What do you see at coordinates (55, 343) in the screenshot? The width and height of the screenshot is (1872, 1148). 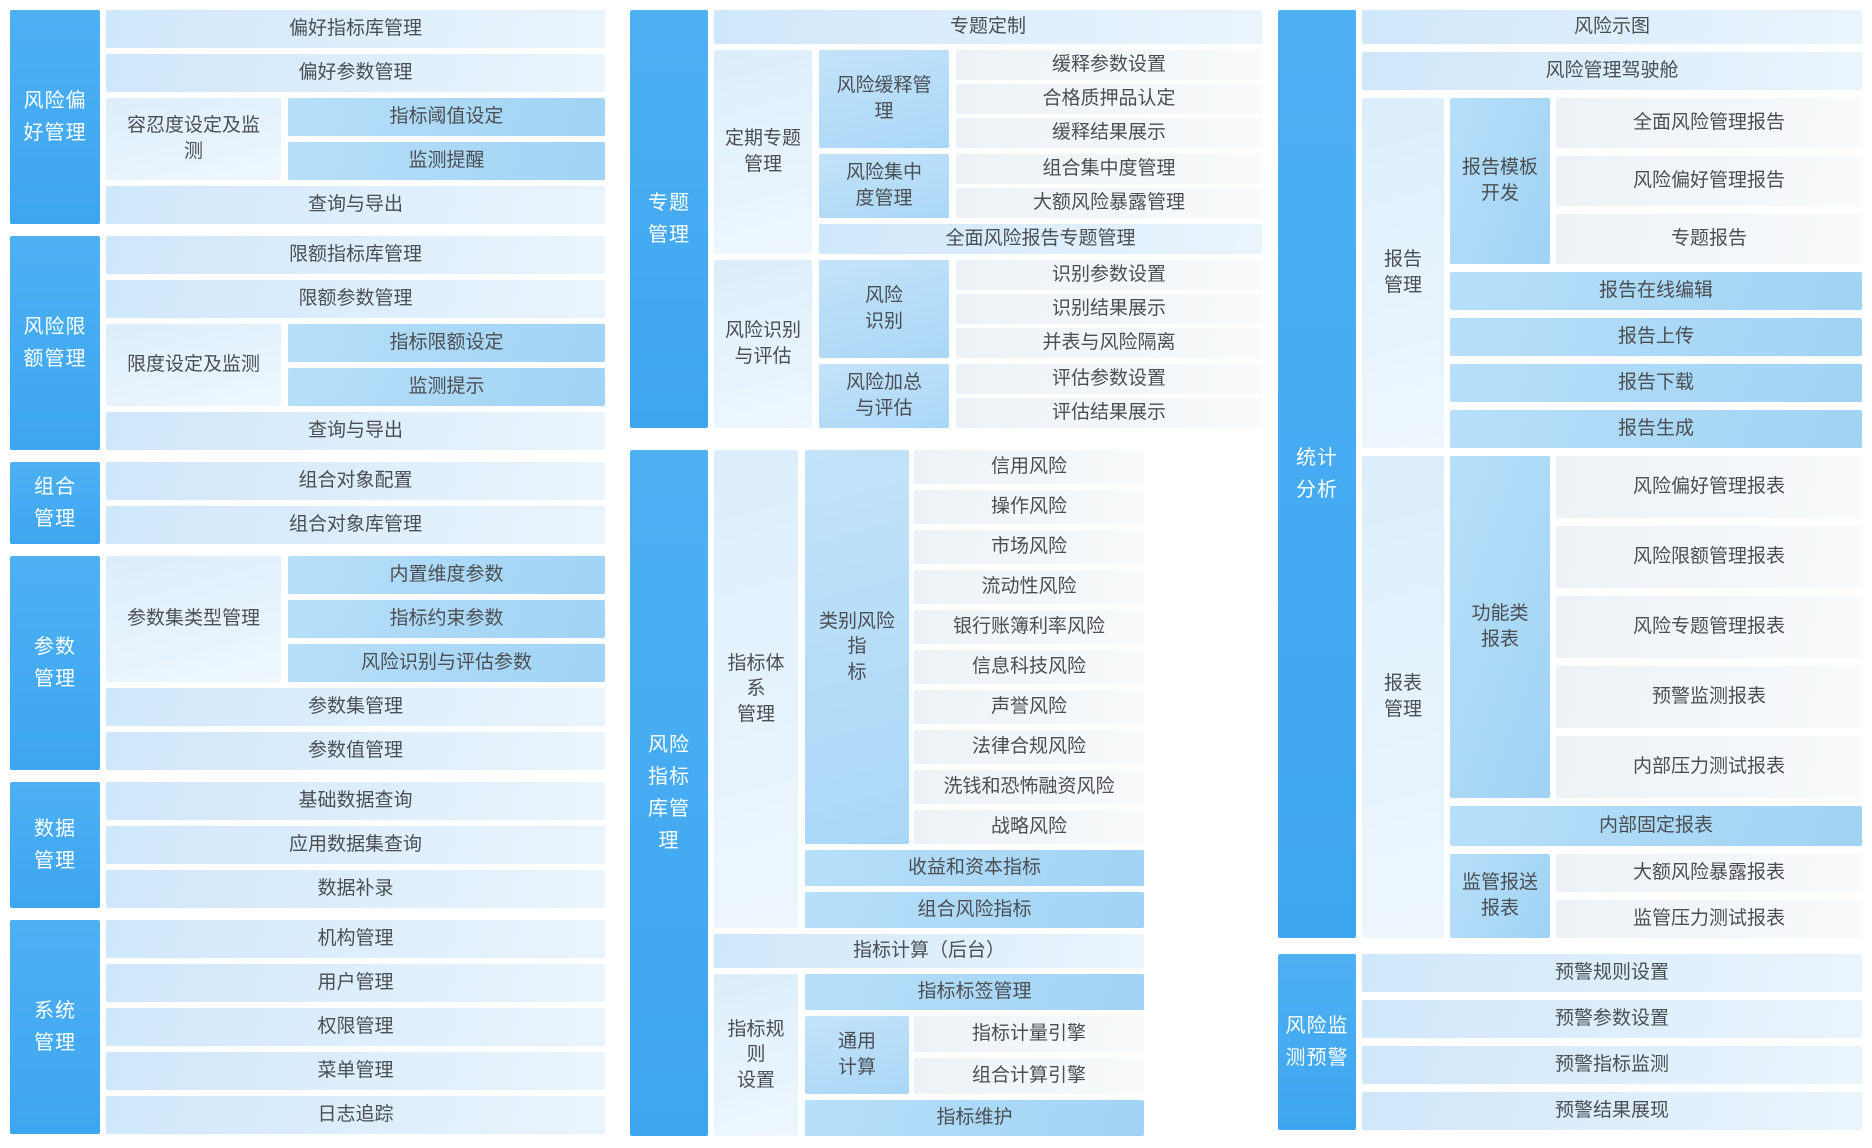 I see `module-label: 风险限 额管理` at bounding box center [55, 343].